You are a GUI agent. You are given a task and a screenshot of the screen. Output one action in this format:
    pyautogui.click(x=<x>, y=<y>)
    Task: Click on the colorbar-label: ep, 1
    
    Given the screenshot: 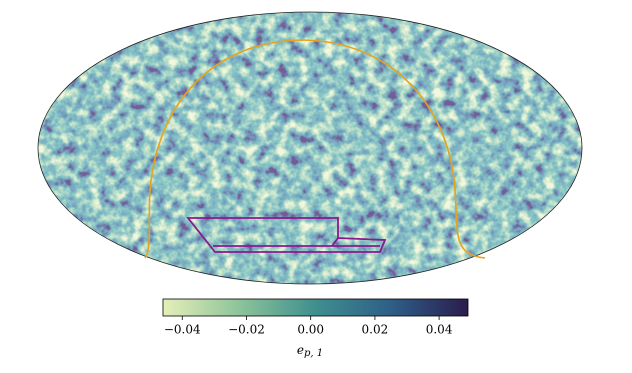 What is the action you would take?
    pyautogui.click(x=310, y=351)
    